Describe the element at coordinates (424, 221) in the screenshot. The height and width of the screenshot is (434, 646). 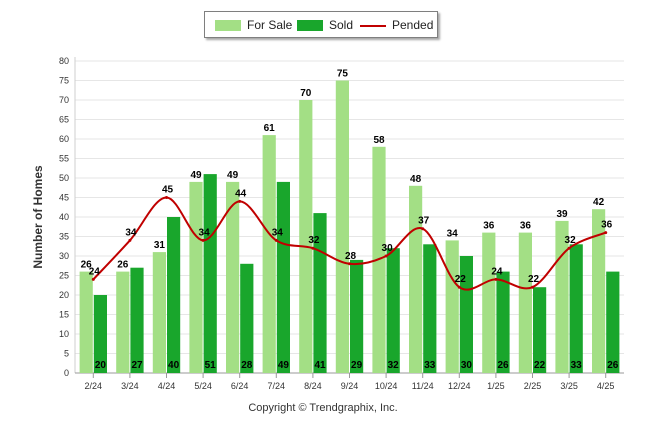
I see `data-label-pended: 37` at that location.